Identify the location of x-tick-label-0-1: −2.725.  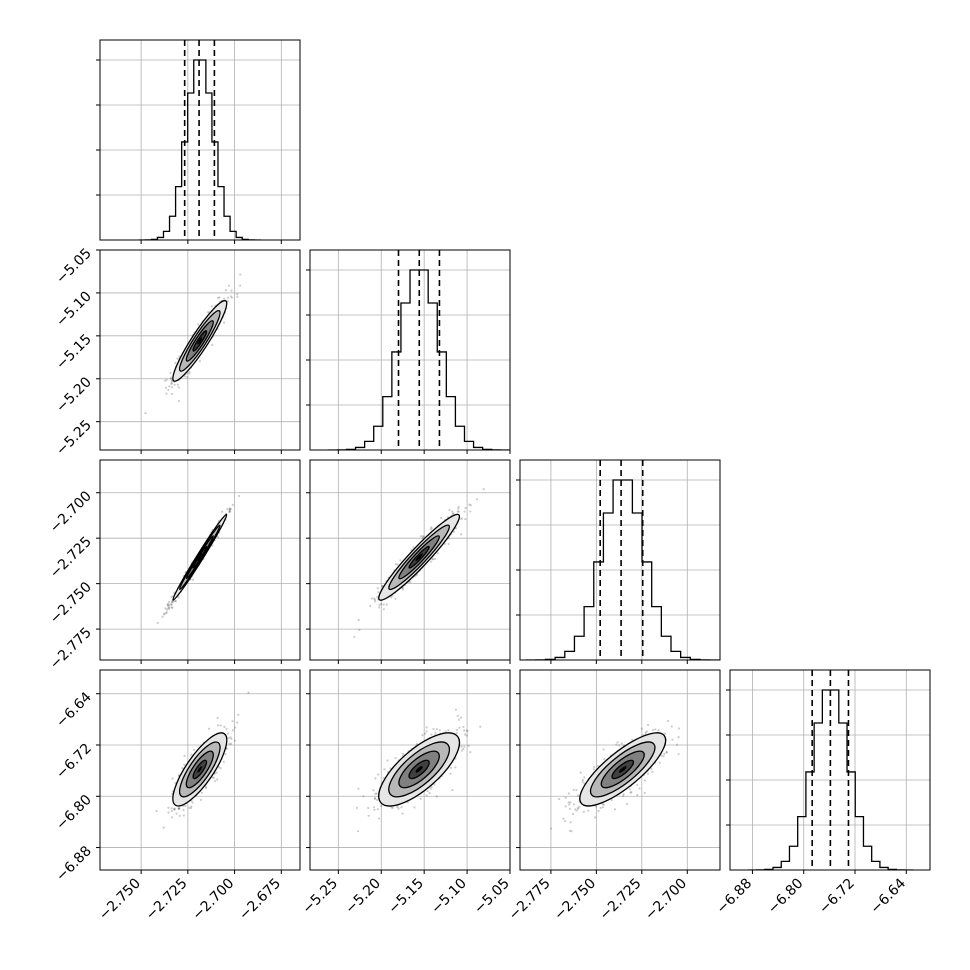
(167, 900).